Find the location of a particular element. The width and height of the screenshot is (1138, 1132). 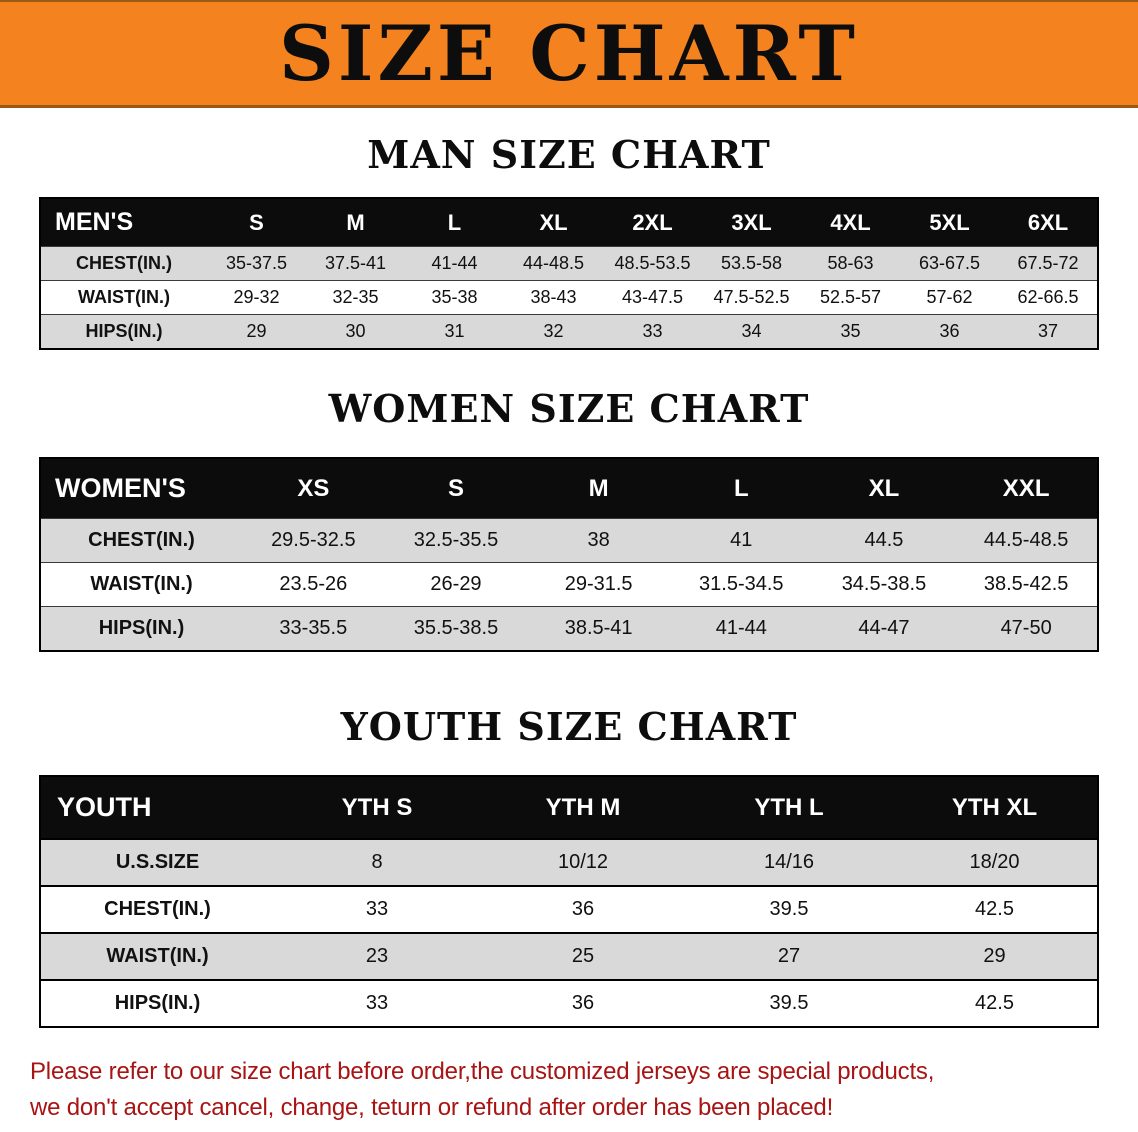

value-cell: 62-66.5 is located at coordinates (1048, 297).